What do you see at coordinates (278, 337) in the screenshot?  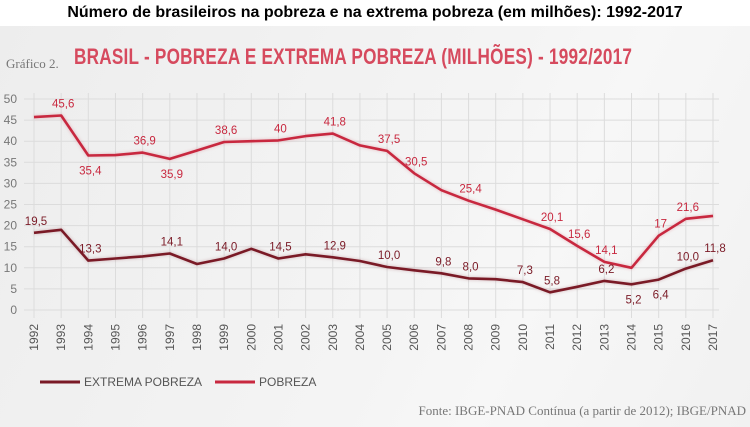 I see `x-tick-label: 2001` at bounding box center [278, 337].